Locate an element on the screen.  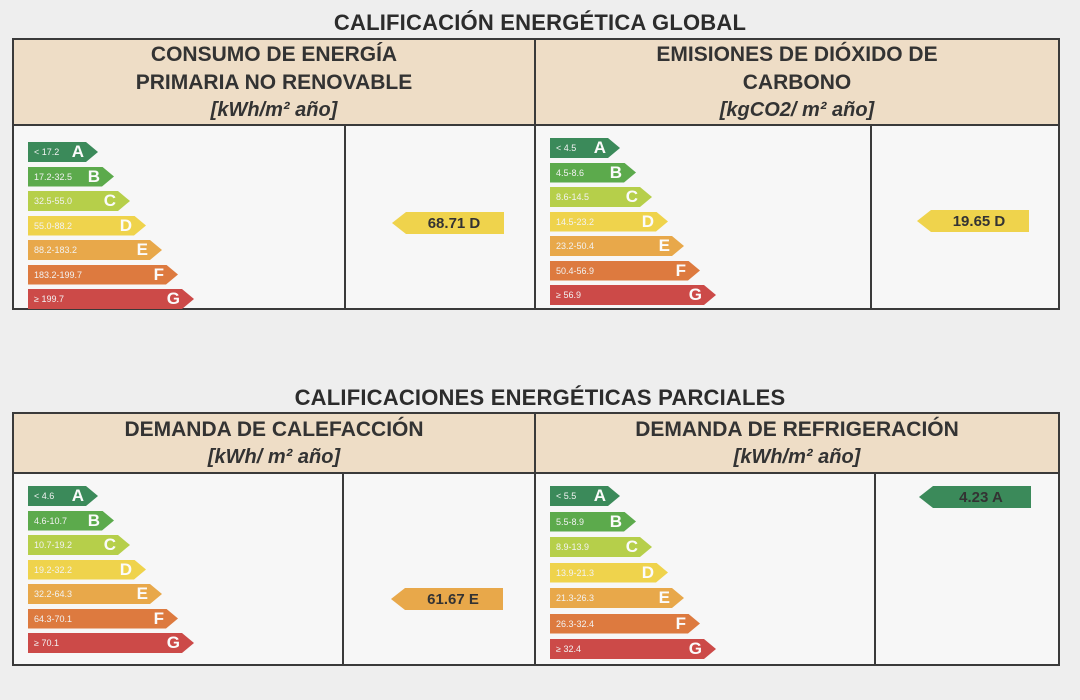
bar-range-label: 88.2-183.2 is located at coordinates (56, 250).